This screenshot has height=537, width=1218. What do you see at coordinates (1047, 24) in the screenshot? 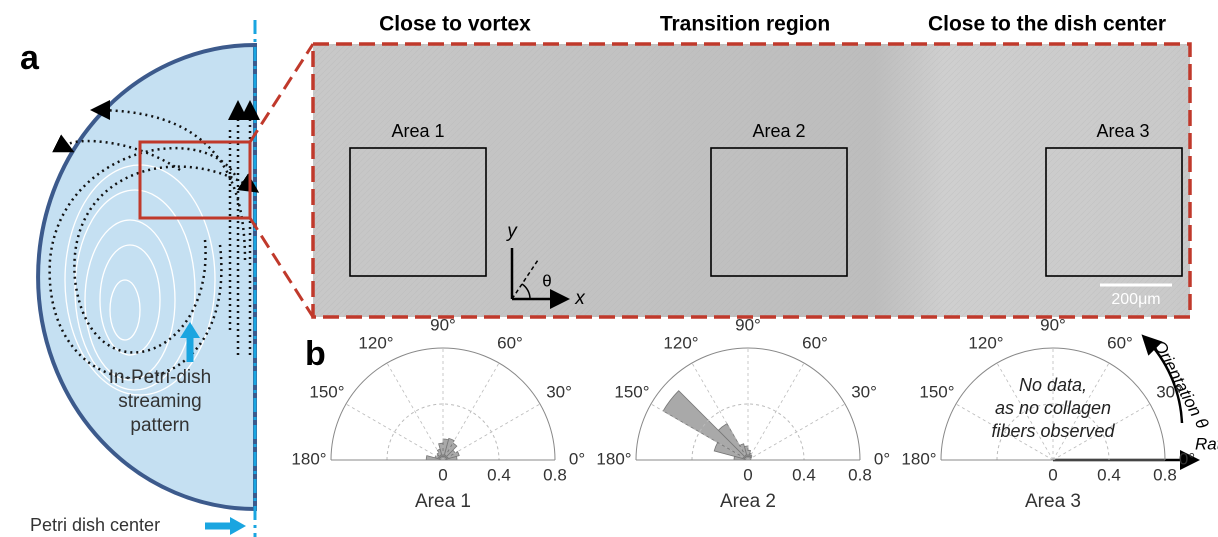
I see `image-header: Close to the dish center` at bounding box center [1047, 24].